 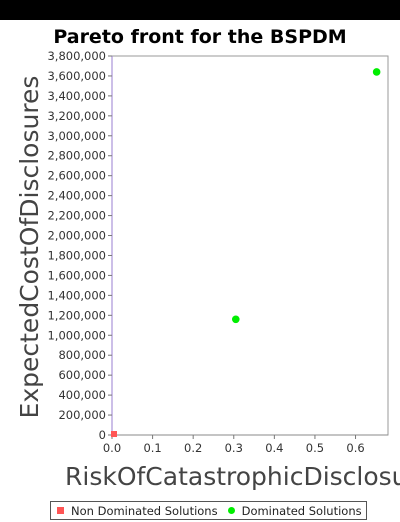 I want to click on y-tick-label: 3,000,000, so click(x=76, y=136).